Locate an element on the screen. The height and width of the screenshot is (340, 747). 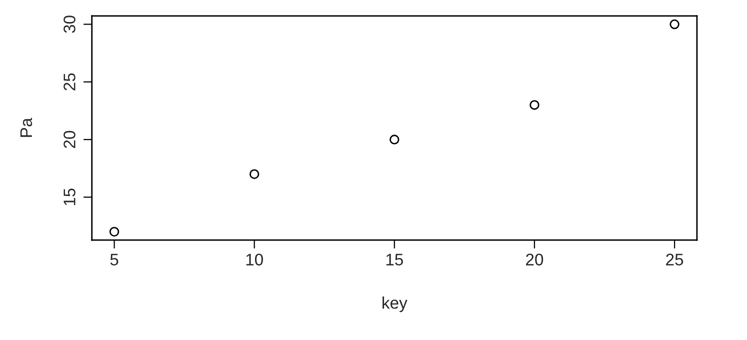
y-axis-title: Pa is located at coordinates (26, 127).